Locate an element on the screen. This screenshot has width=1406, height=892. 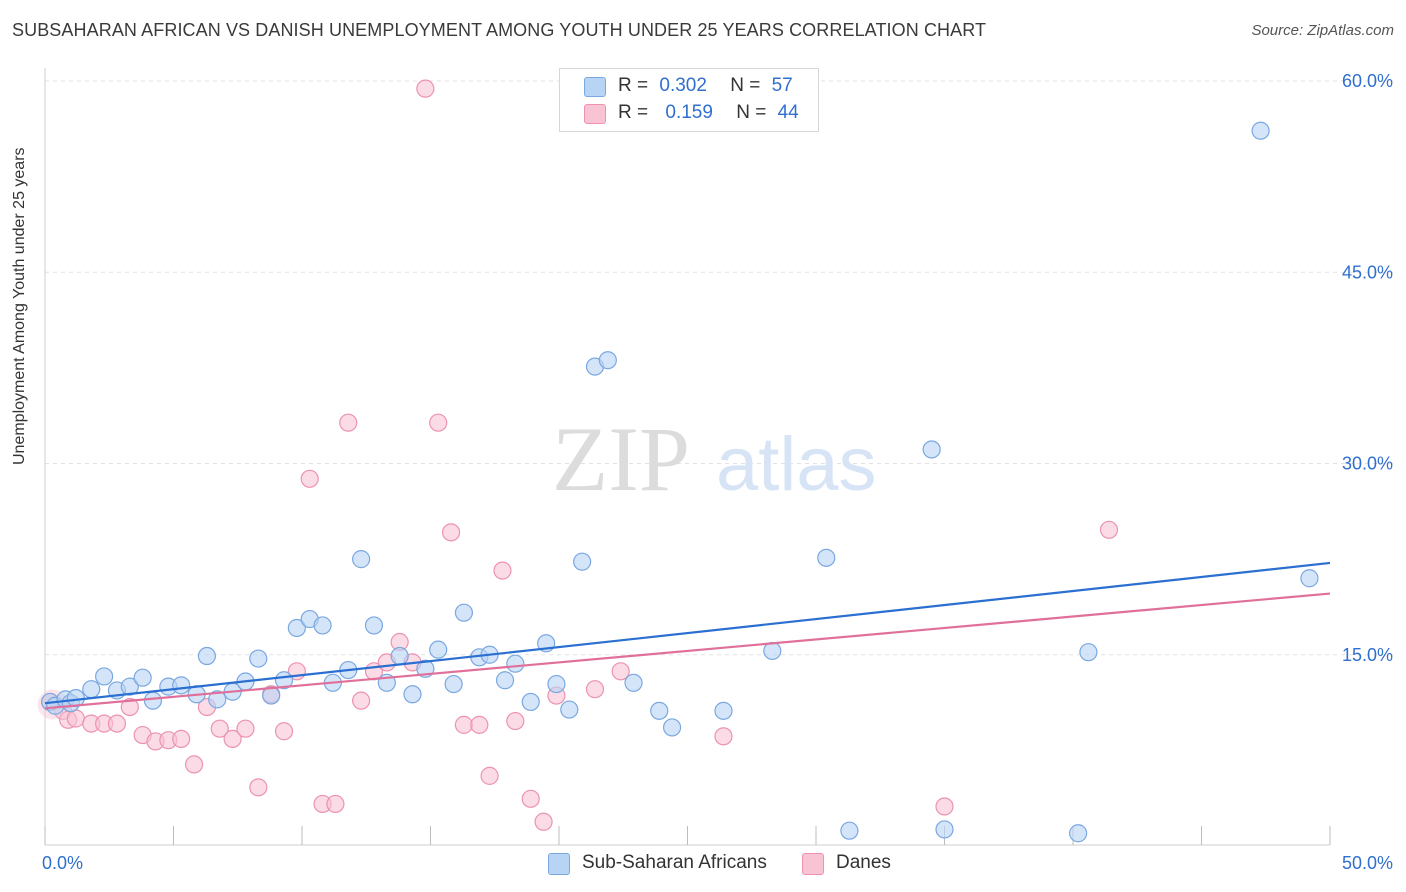
x-tick-label: 0.0% is located at coordinates (62, 863).